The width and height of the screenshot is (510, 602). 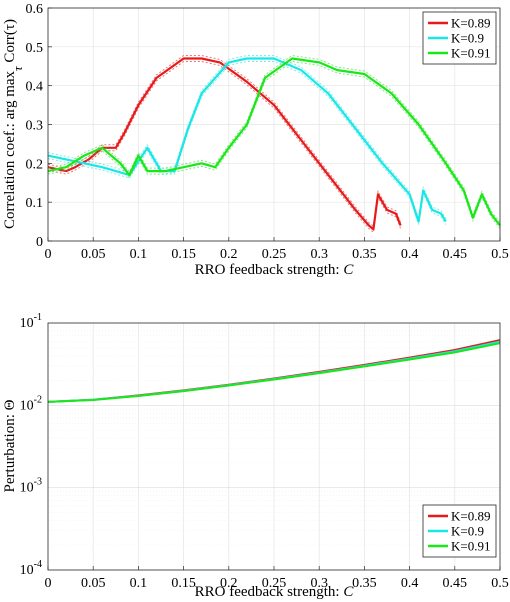 I want to click on y-axis-label: Correlation coef.: arg maxτ Corr(τ), so click(x=13, y=124).